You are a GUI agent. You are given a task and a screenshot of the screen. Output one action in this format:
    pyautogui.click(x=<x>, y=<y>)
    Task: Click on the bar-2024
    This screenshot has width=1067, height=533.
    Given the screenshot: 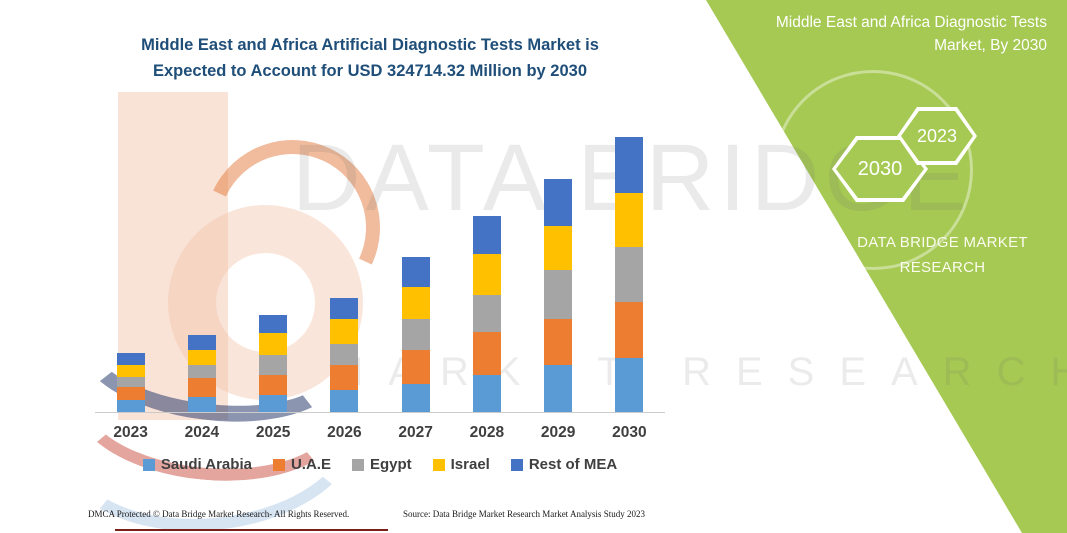 What is the action you would take?
    pyautogui.click(x=201, y=373)
    